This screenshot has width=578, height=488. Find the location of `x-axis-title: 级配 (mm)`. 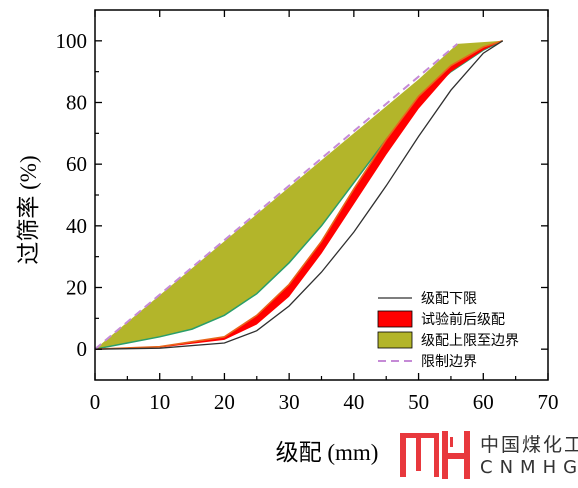

x-axis-title: 级配 (mm) is located at coordinates (327, 452).